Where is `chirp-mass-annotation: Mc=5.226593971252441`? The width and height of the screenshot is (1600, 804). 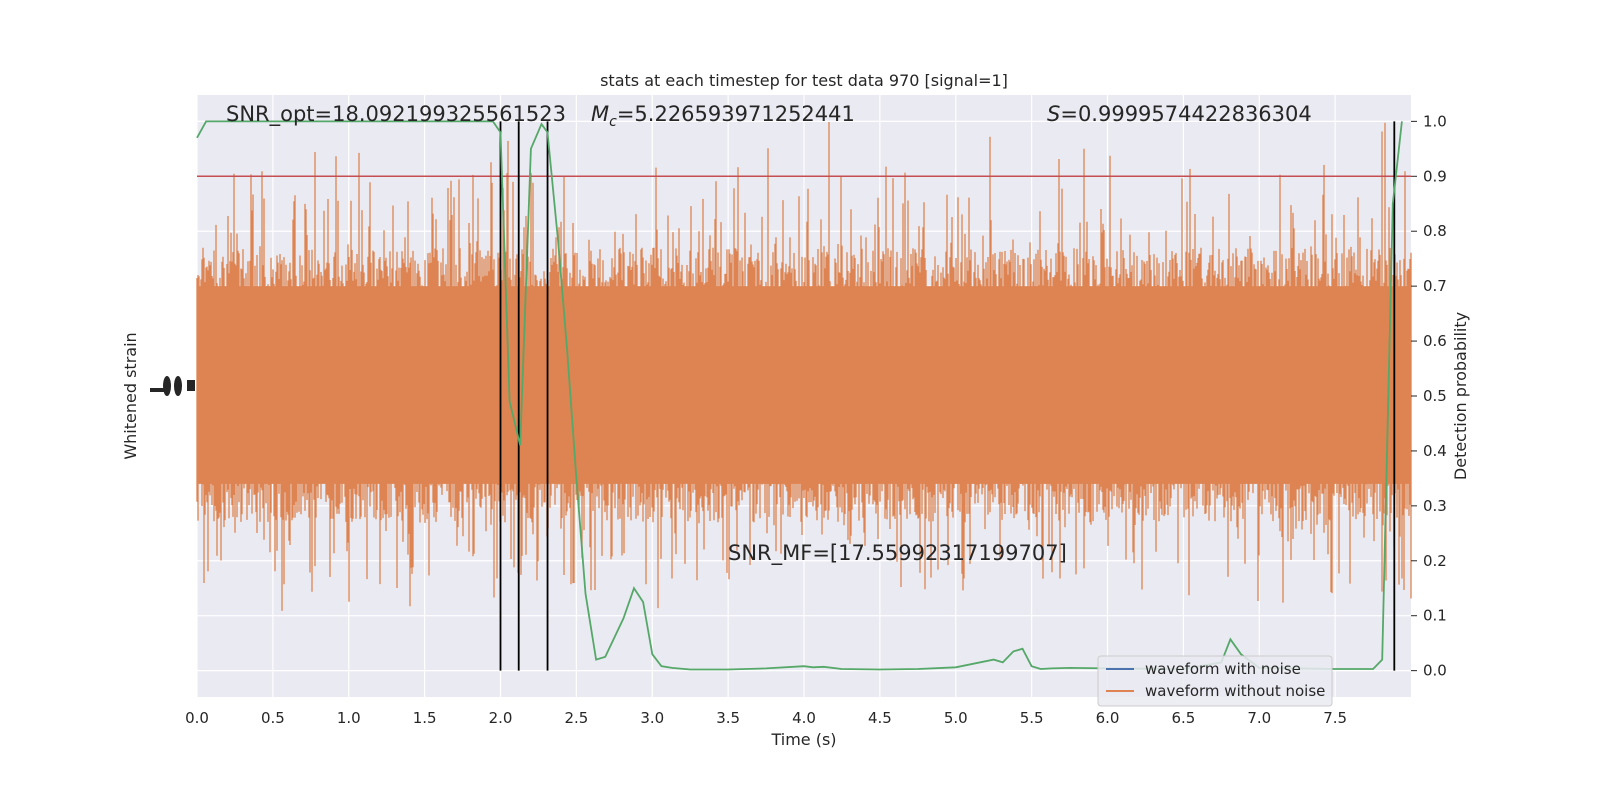
chirp-mass-annotation: Mc=5.226593971252441 is located at coordinates (723, 116).